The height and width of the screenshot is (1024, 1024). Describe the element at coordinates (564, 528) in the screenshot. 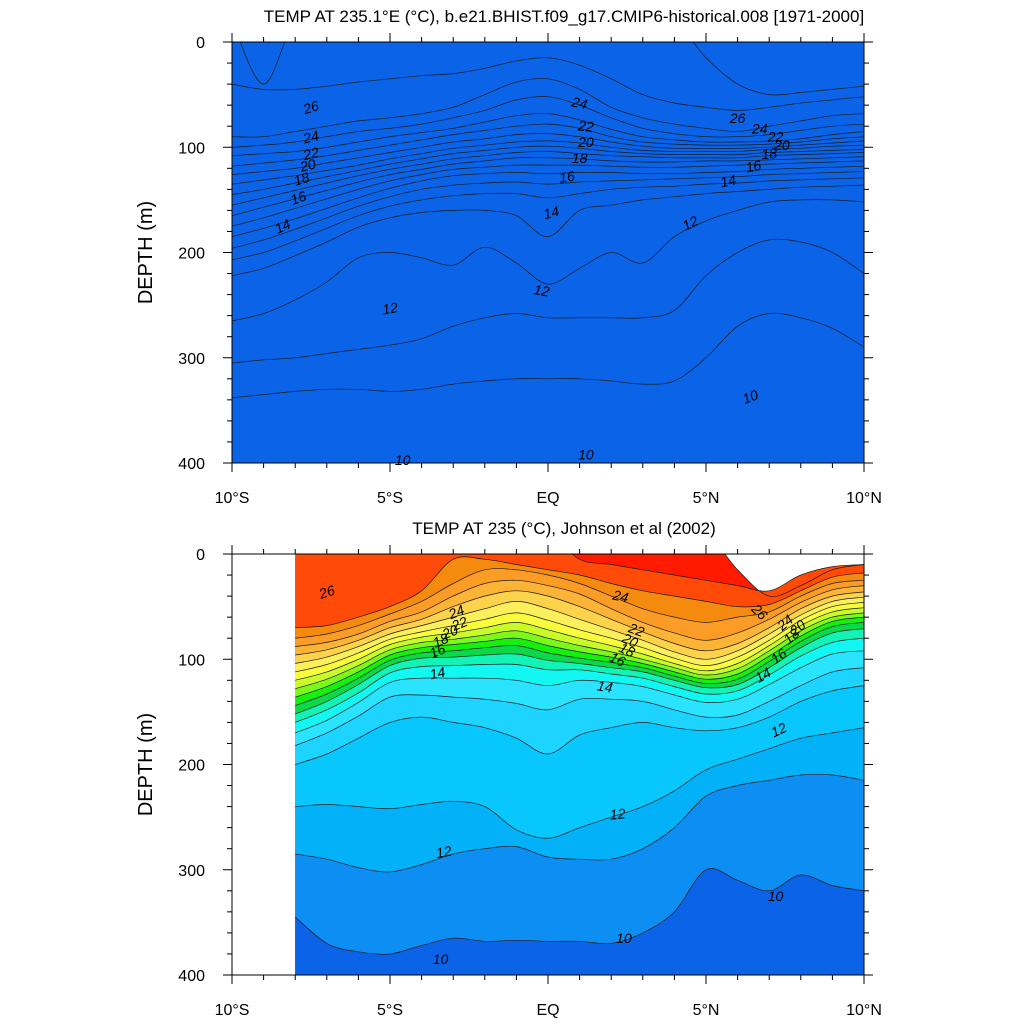

I see `panel-title: TEMP AT 235 (°C), Johnson et al (2002)` at that location.